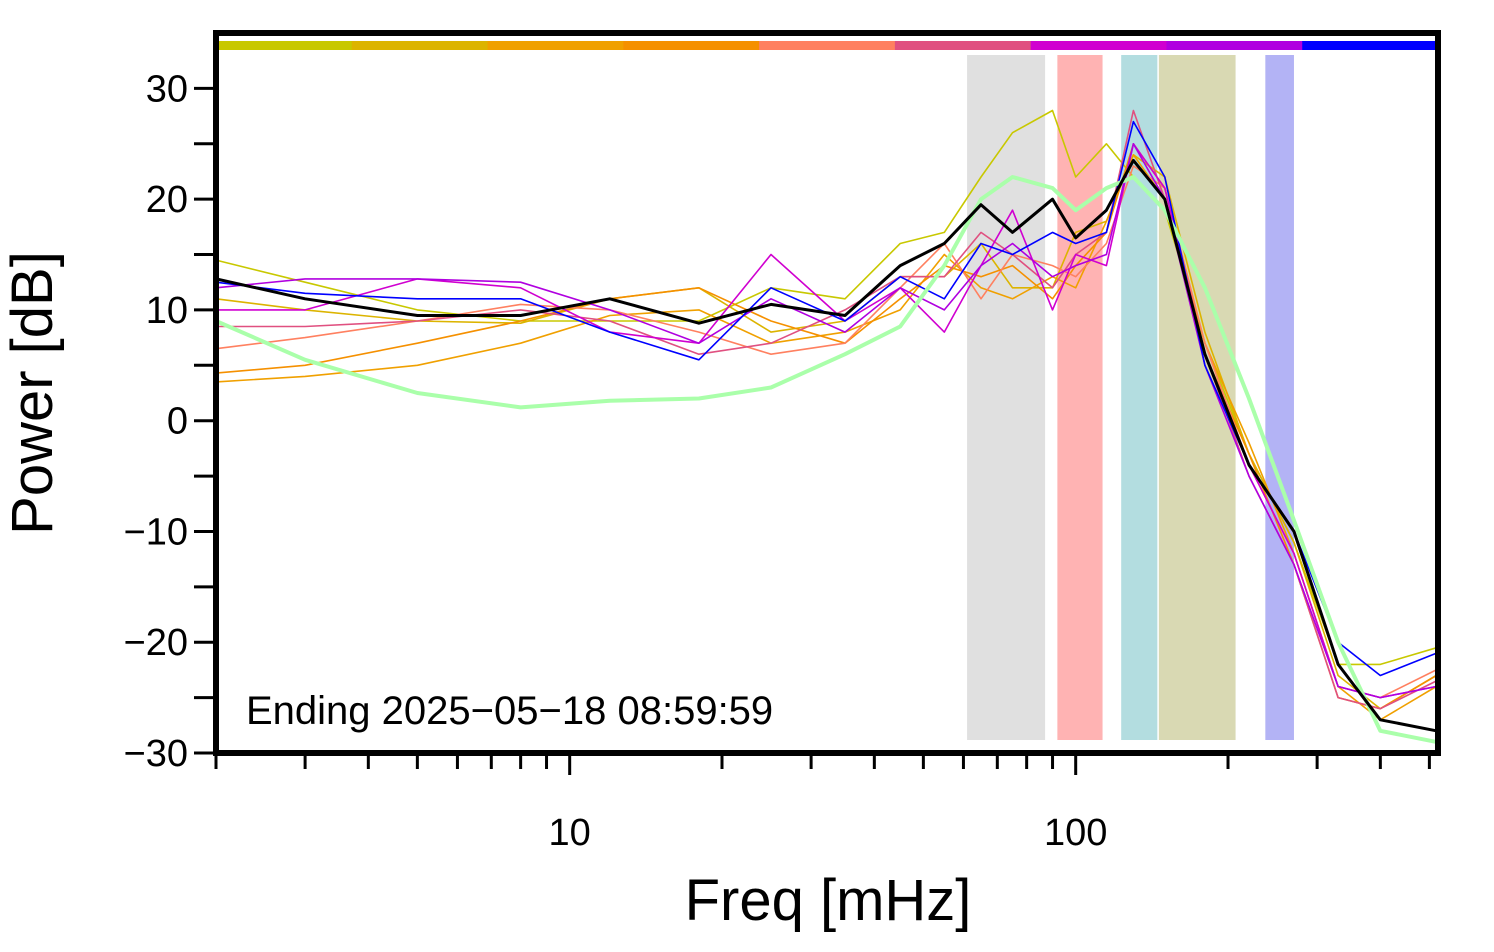 Image resolution: width=1494 pixels, height=952 pixels. What do you see at coordinates (1075, 833) in the screenshot?
I see `x-tick-label: 100` at bounding box center [1075, 833].